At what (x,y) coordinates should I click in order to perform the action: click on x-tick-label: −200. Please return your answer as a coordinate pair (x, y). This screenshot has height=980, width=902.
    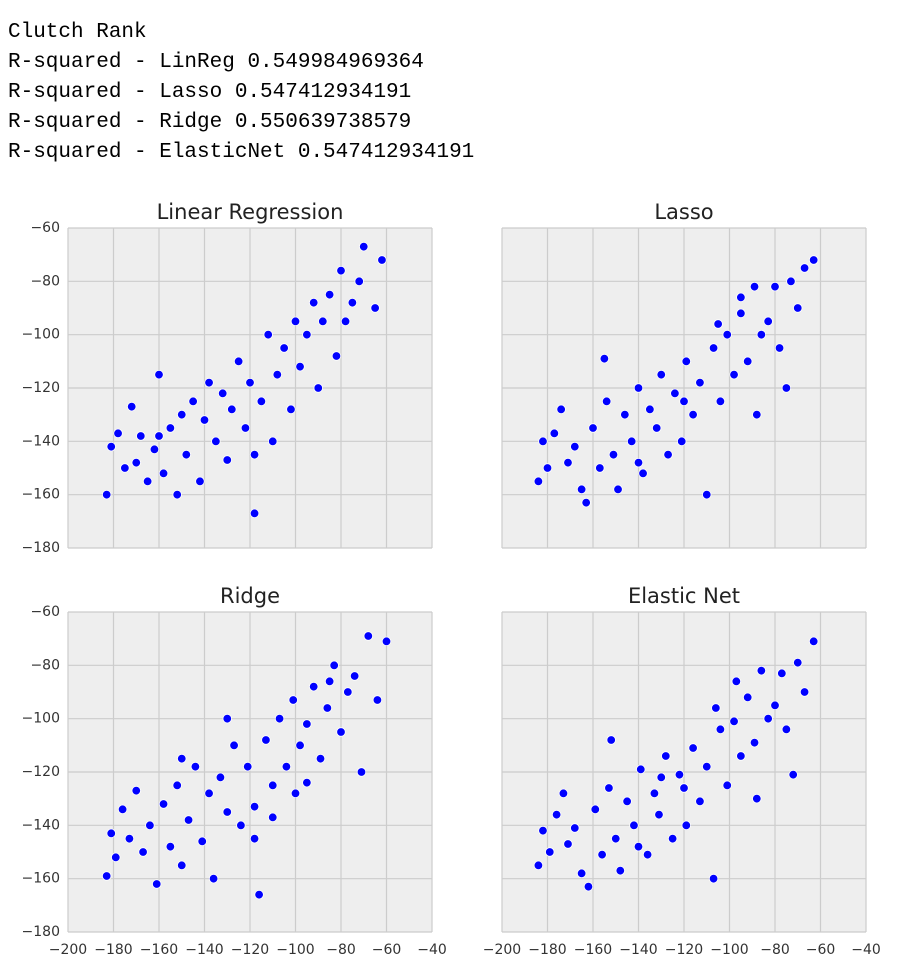
    Looking at the image, I should click on (502, 950).